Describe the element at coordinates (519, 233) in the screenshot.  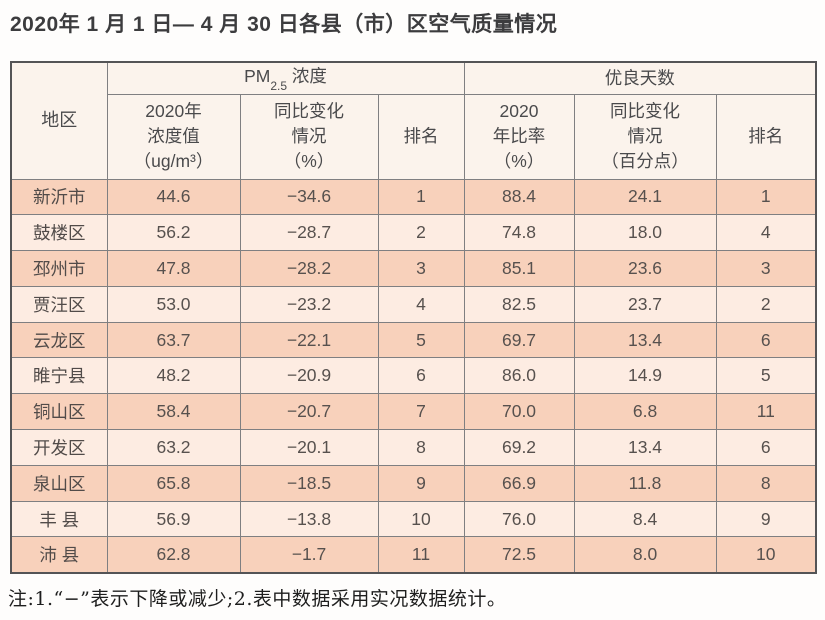
I see `good-ratio-cell: 74.8` at that location.